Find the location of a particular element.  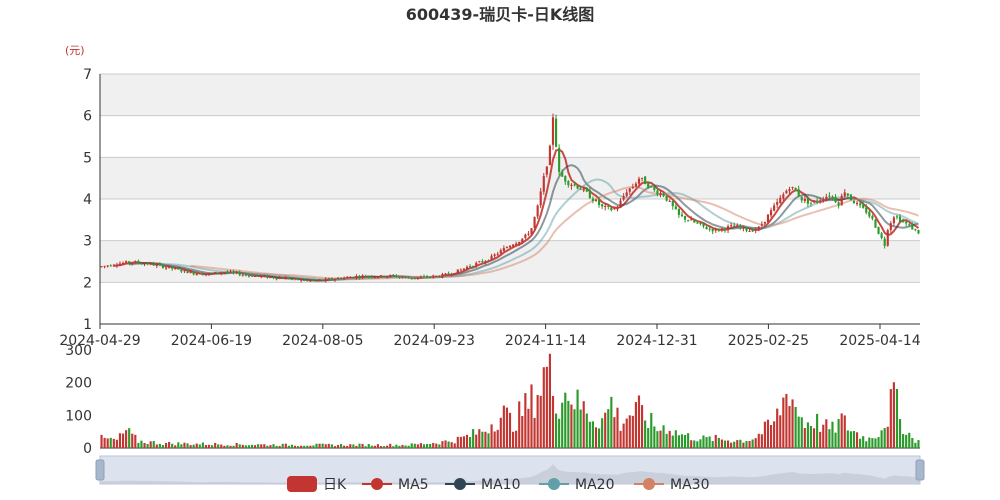

legend-marker-icon is located at coordinates (460, 484).